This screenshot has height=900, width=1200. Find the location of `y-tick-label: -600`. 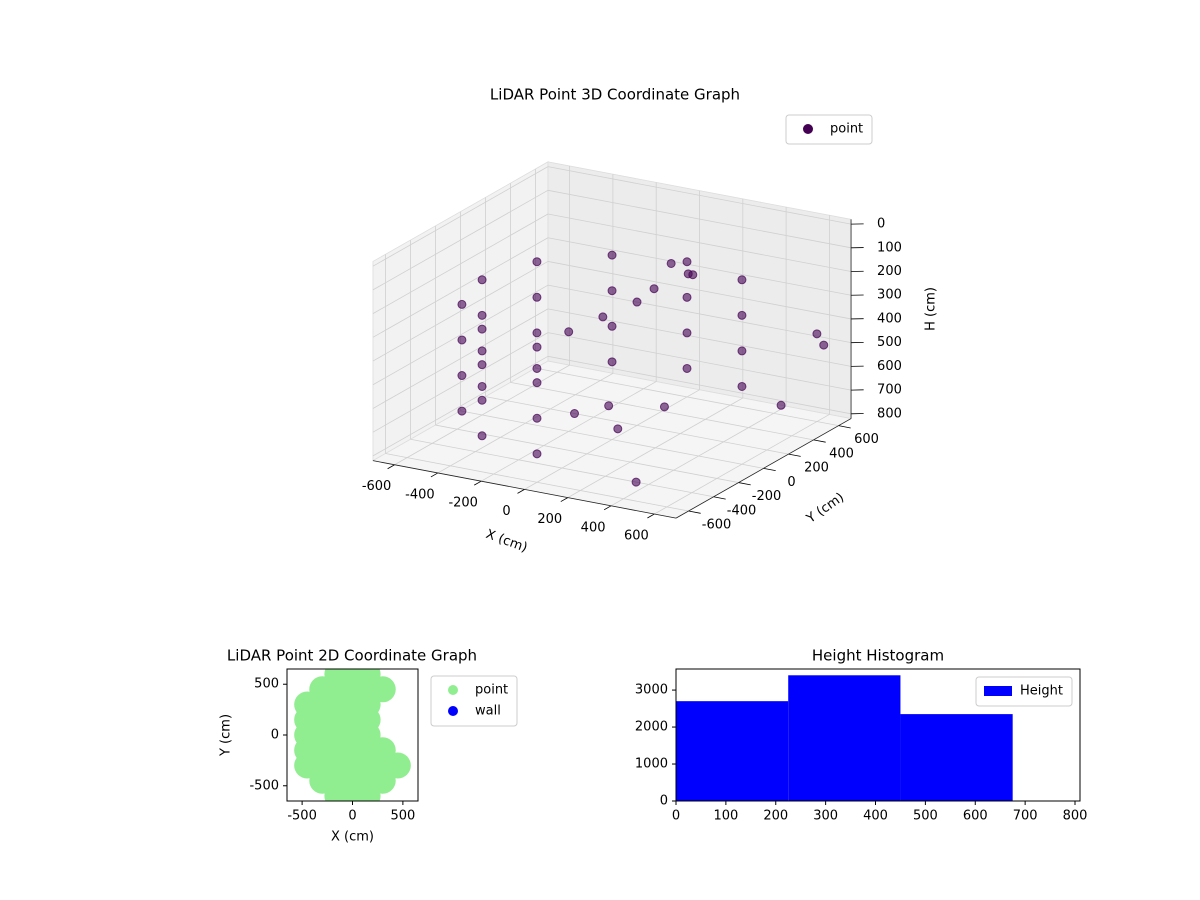

y-tick-label: -600 is located at coordinates (717, 525).